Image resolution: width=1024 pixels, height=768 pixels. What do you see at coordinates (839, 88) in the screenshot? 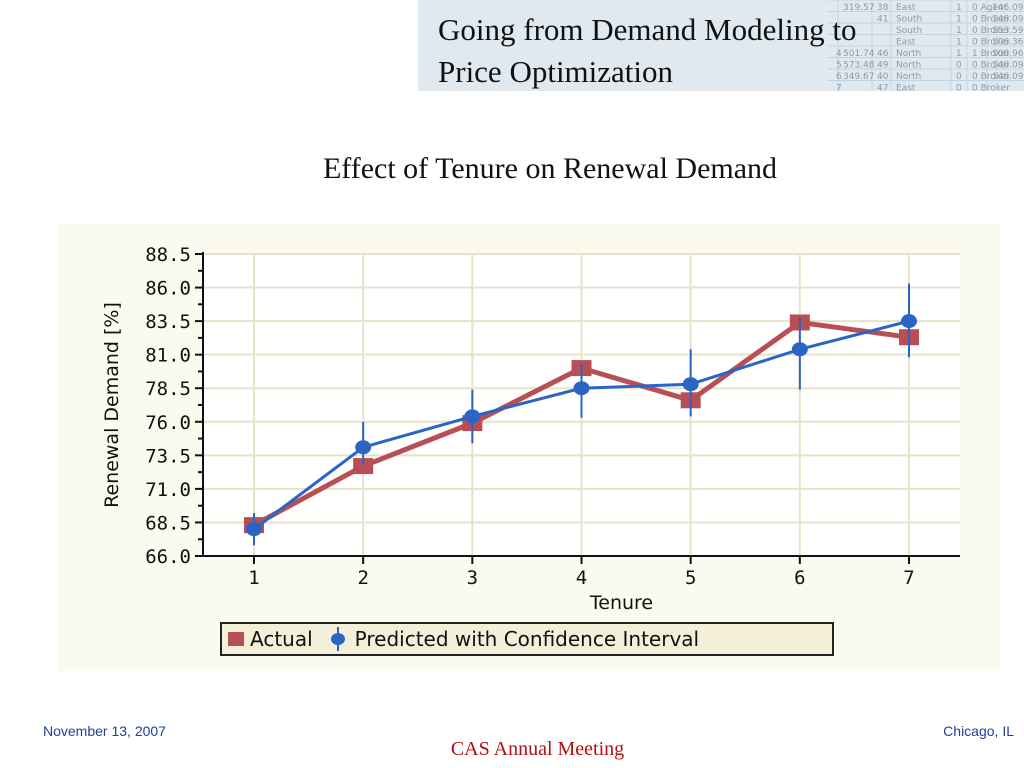
I see `spreadsheet-row-number: 7` at bounding box center [839, 88].